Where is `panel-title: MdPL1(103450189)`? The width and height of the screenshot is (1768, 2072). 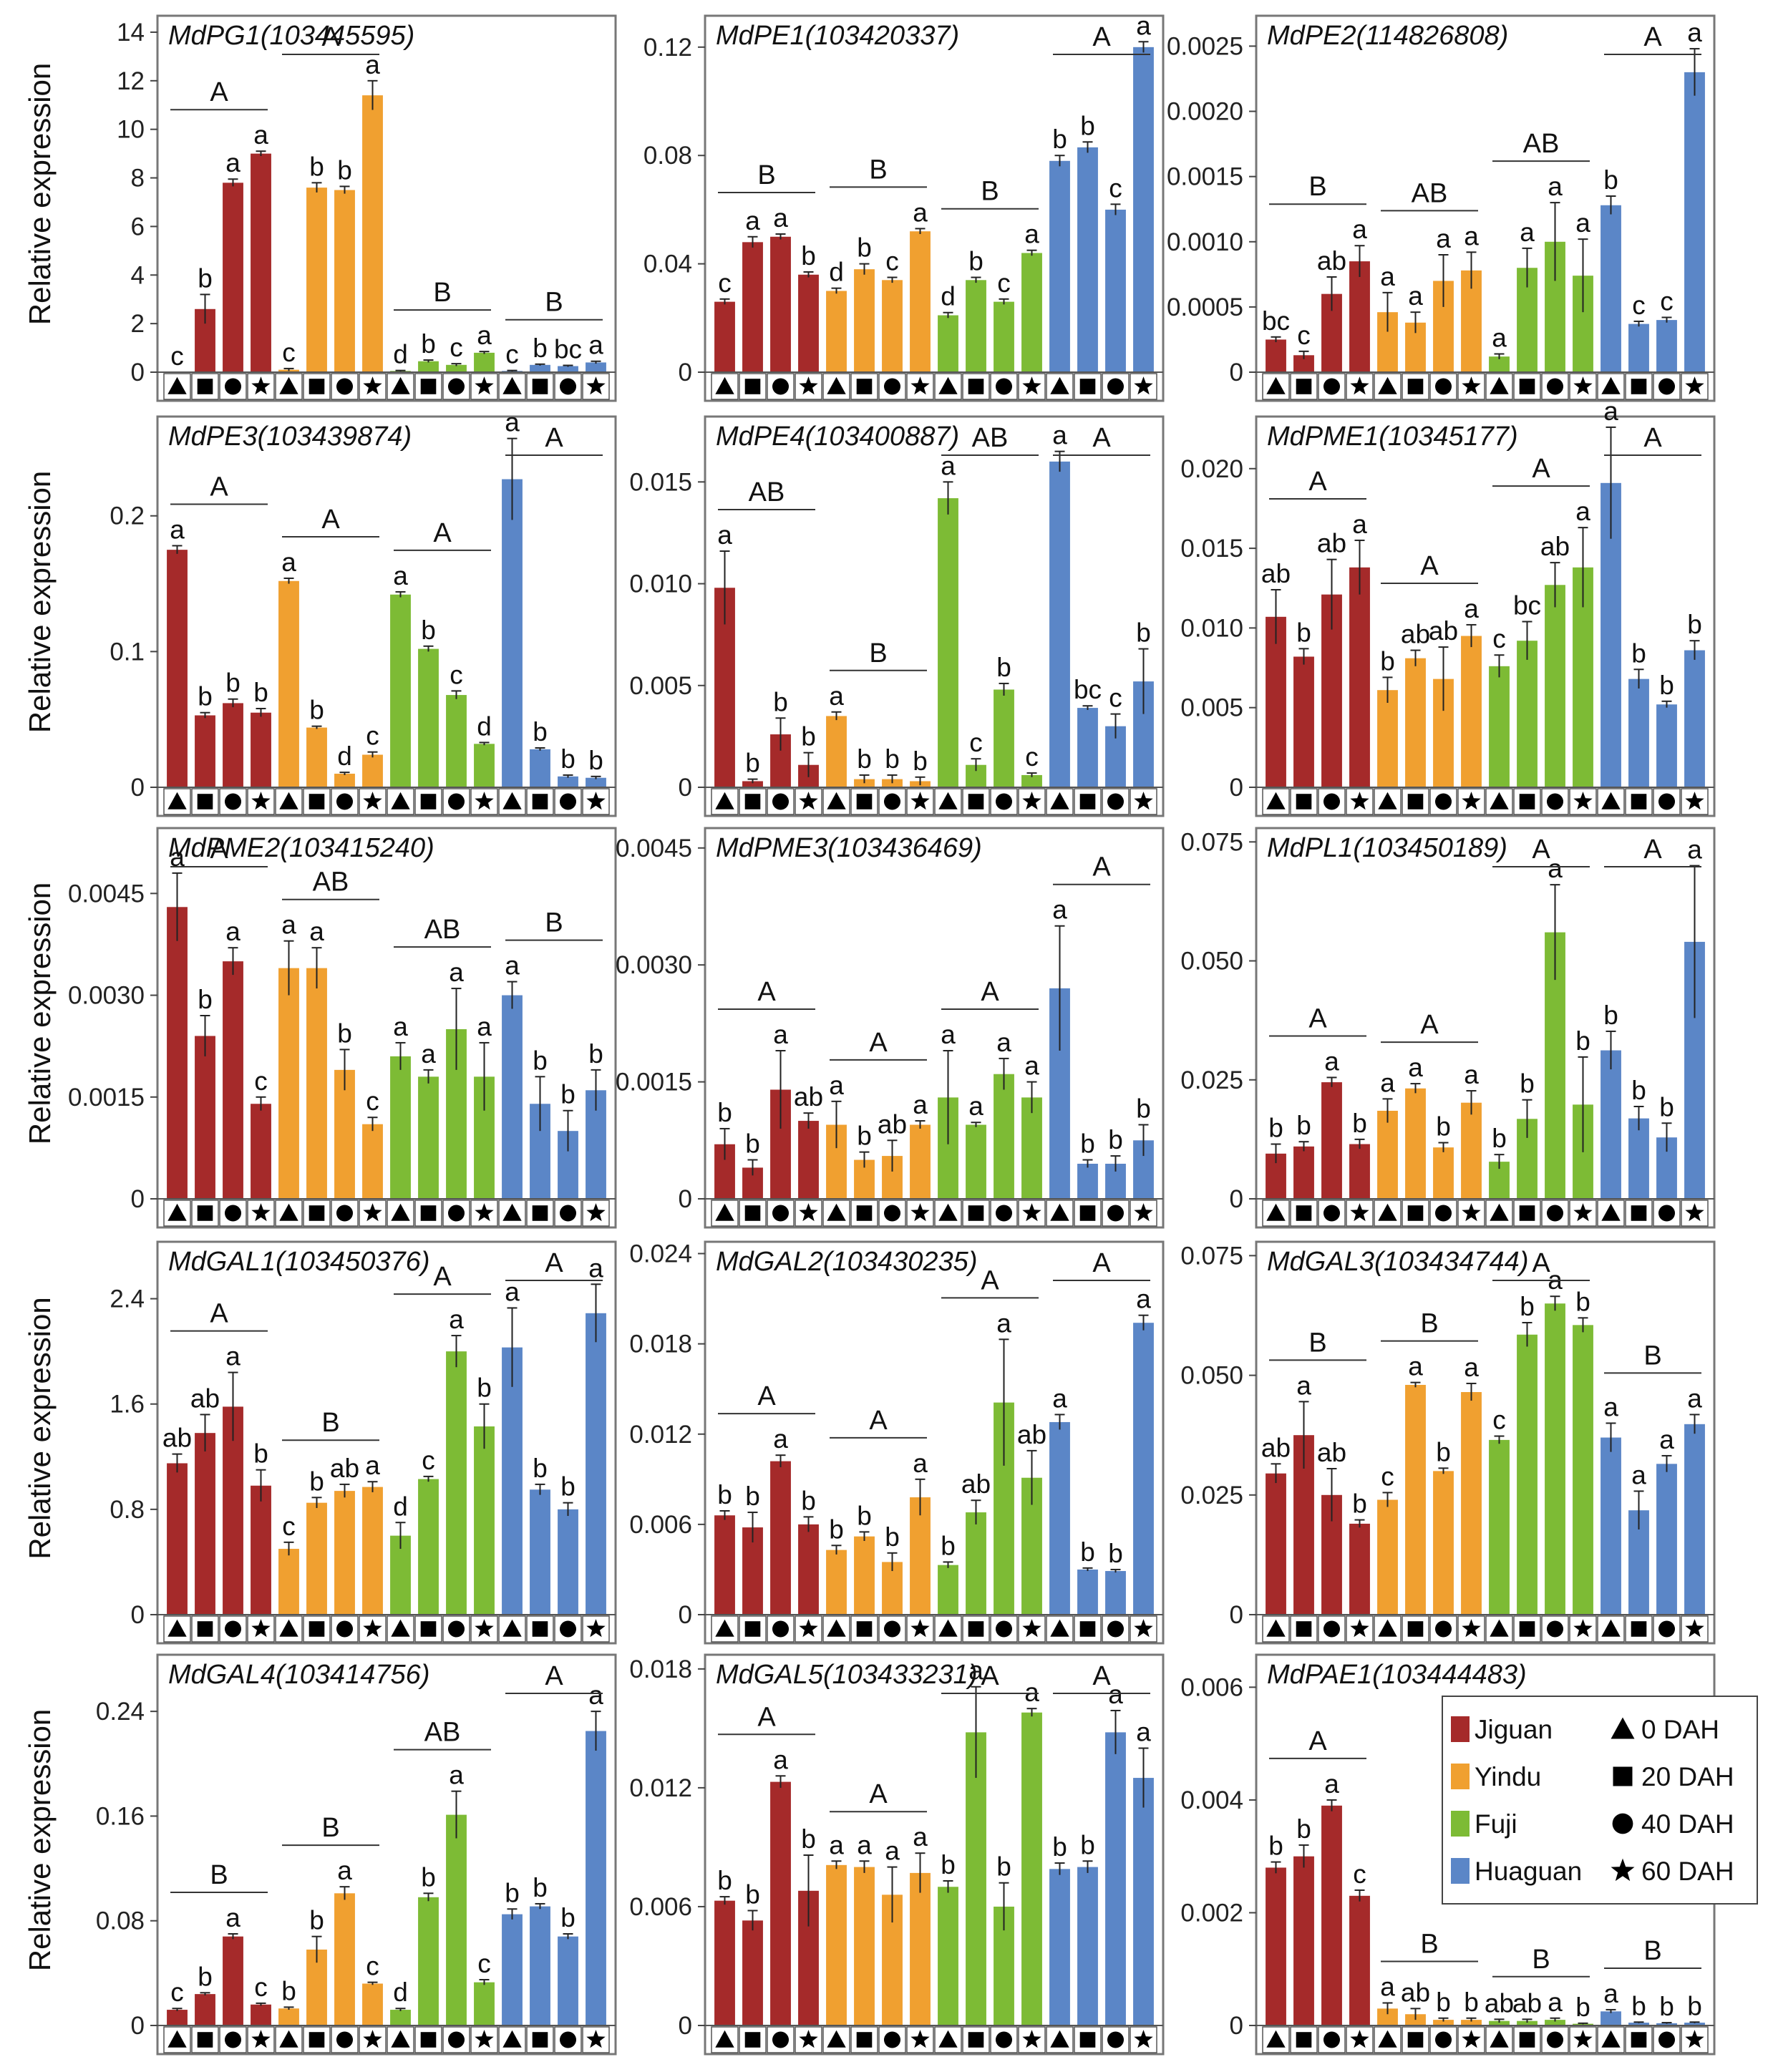 panel-title: MdPL1(103450189) is located at coordinates (1387, 848).